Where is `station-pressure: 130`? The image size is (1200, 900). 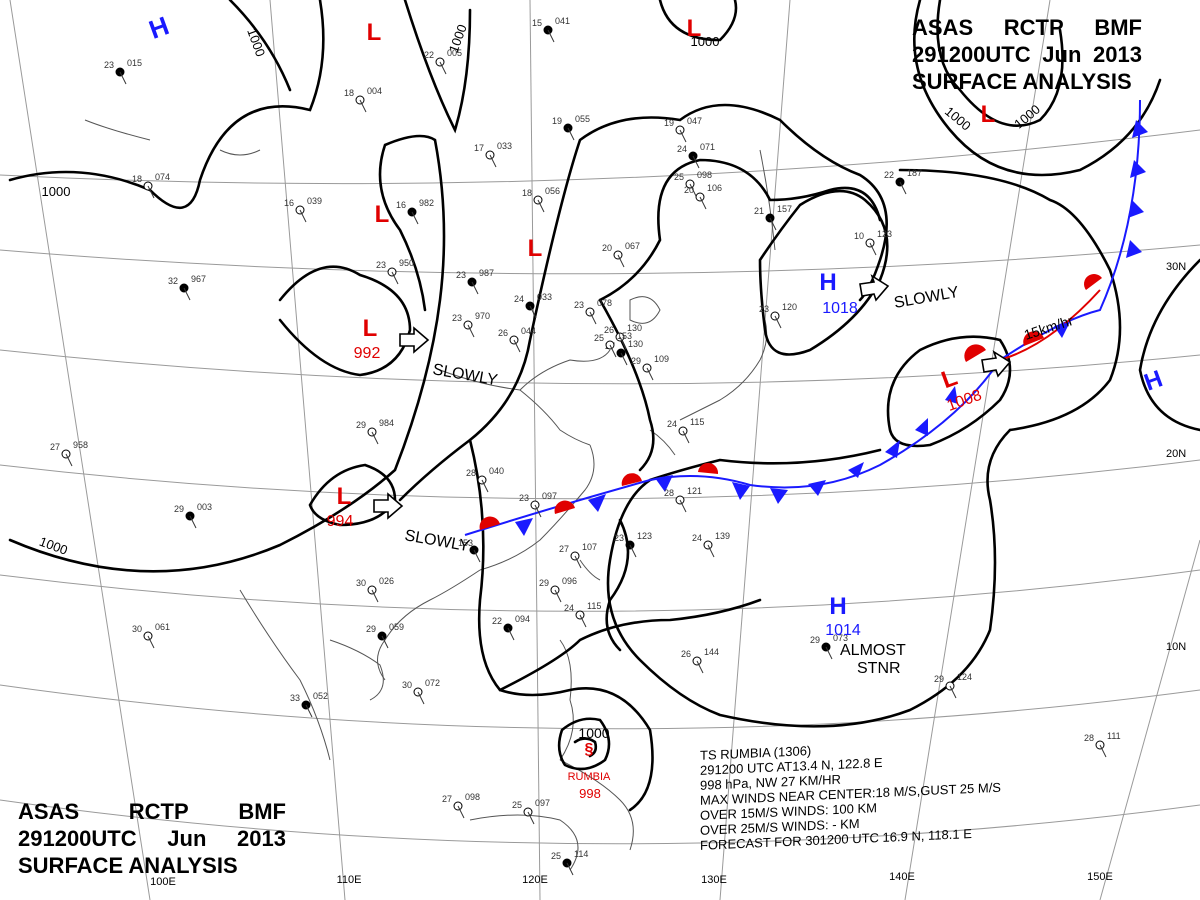 station-pressure: 130 is located at coordinates (635, 344).